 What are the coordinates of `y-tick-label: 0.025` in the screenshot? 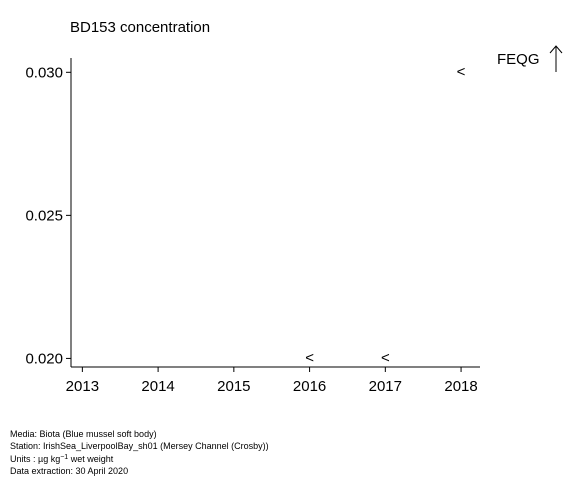 It's located at (44, 215).